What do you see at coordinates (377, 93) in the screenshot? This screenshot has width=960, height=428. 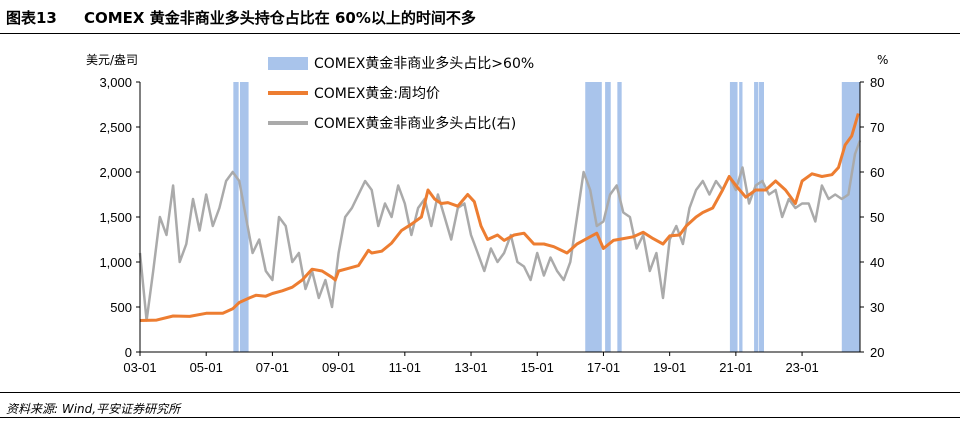 I see `legend-label-gold: COMEX黄金:周均价` at bounding box center [377, 93].